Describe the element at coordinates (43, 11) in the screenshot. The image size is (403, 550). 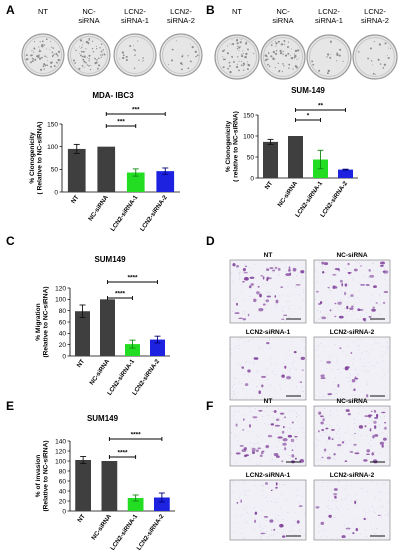
I see `dish-label: NT` at that location.